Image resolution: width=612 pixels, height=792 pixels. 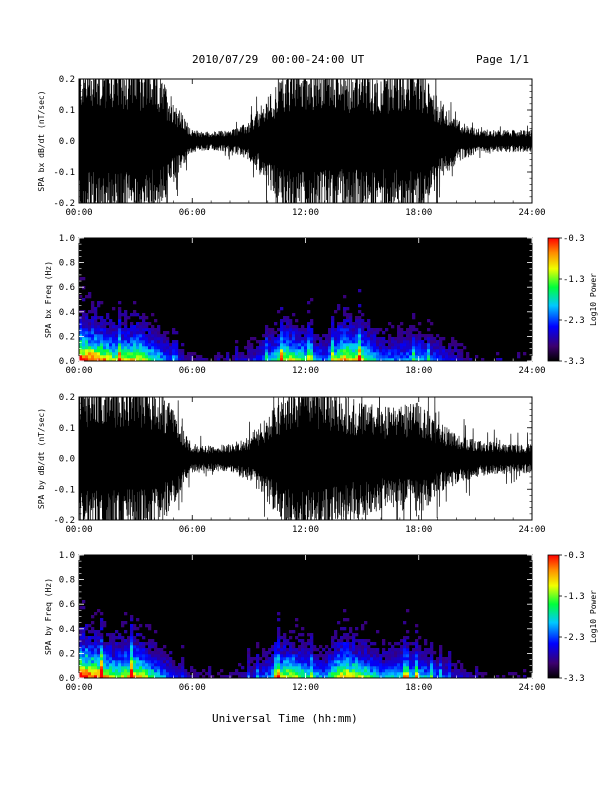 I want to click on y-axis-label: SPA bx Freq (Hz), so click(x=48, y=299).